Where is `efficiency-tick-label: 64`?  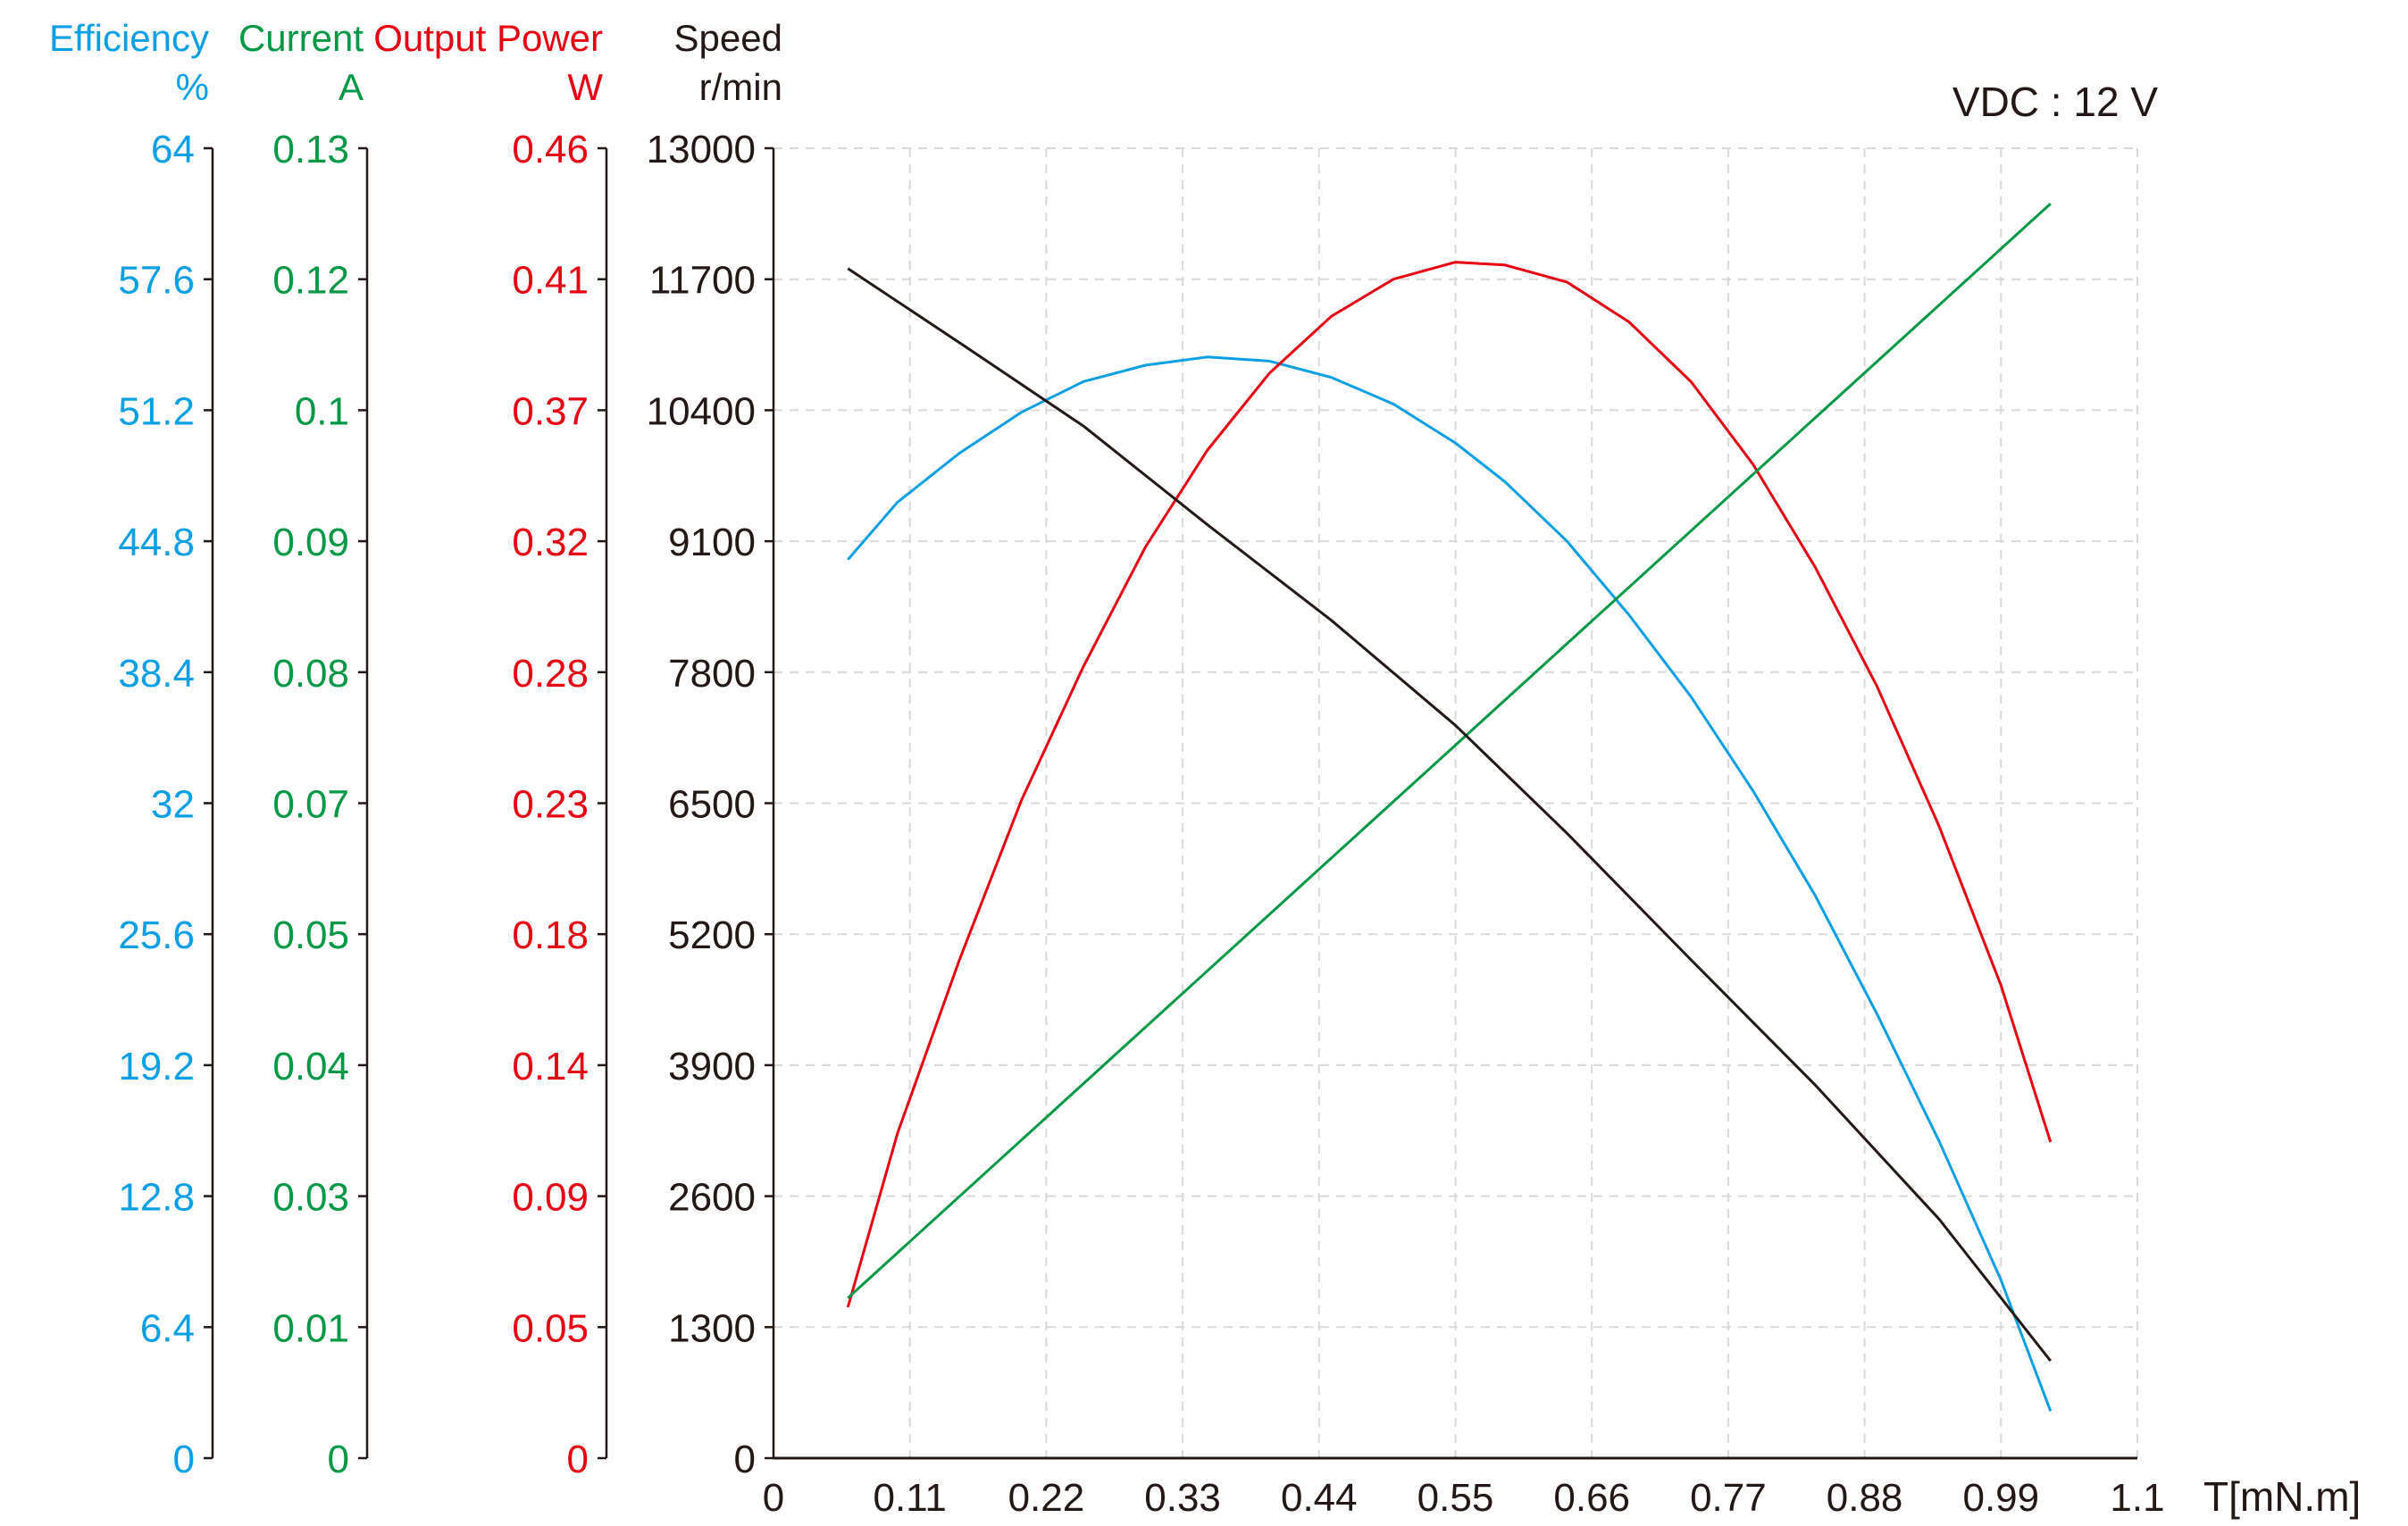 efficiency-tick-label: 64 is located at coordinates (173, 149).